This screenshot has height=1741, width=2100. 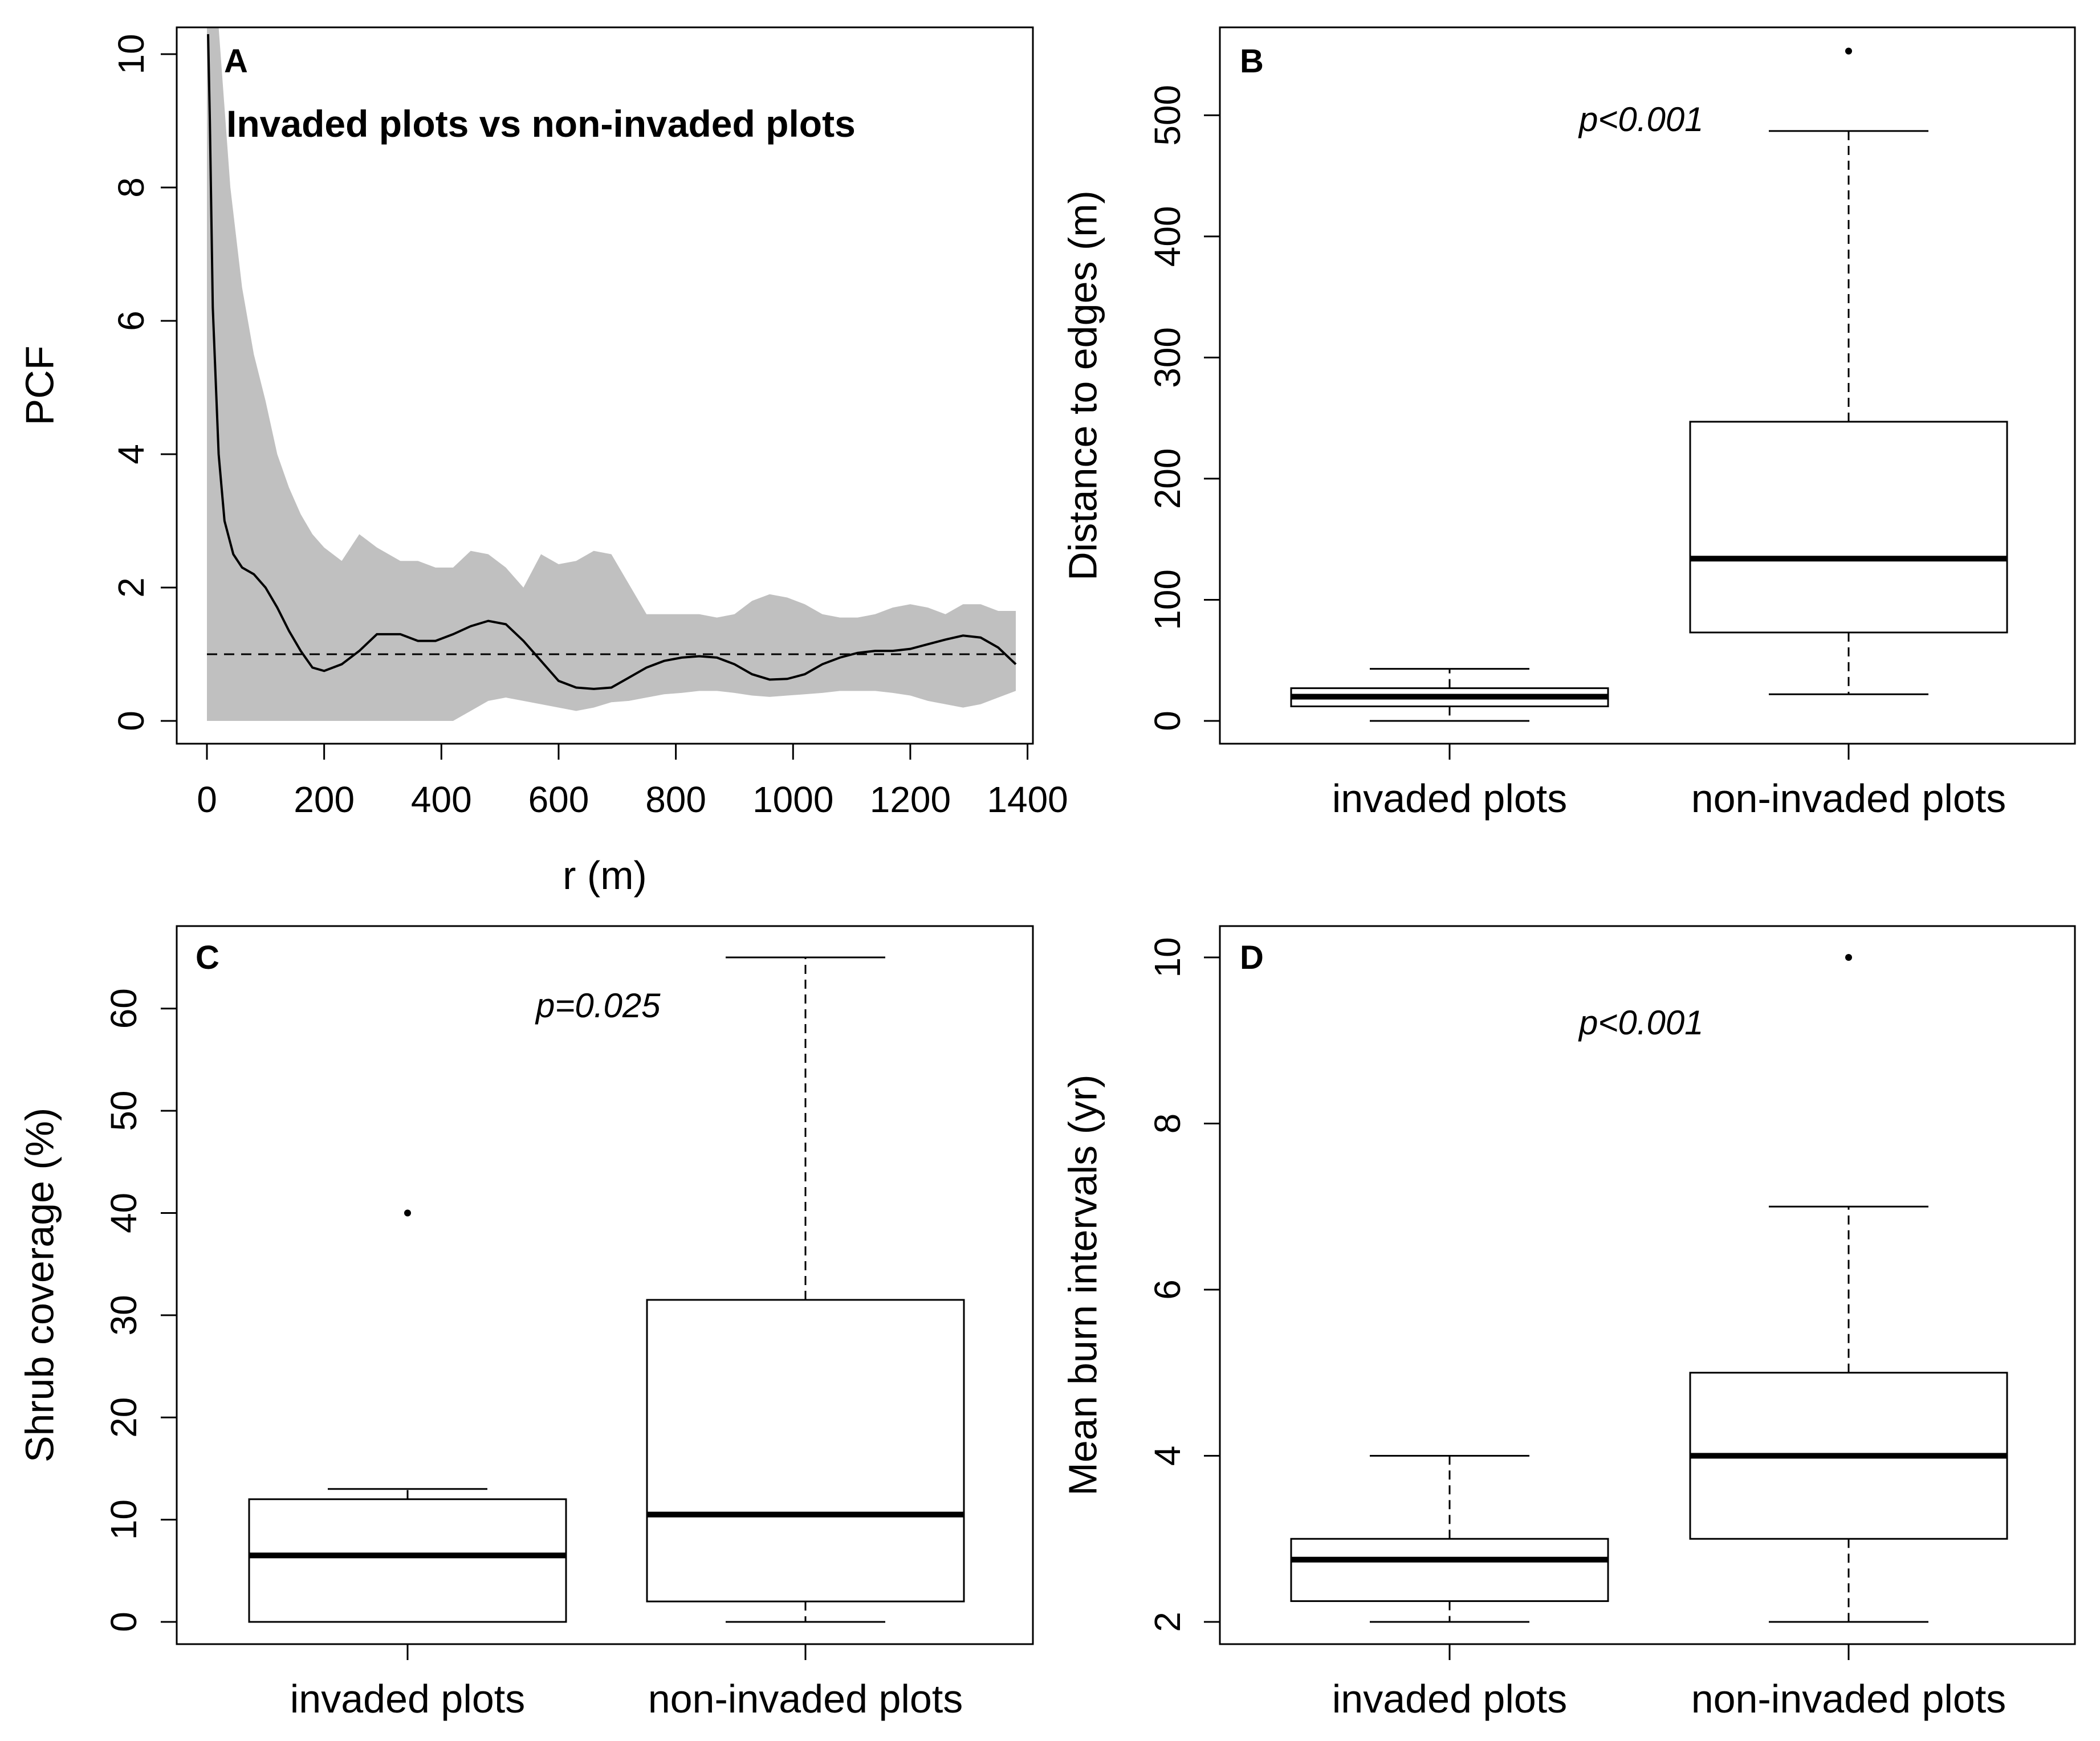 I want to click on y-tick-label: 500, so click(x=1167, y=115).